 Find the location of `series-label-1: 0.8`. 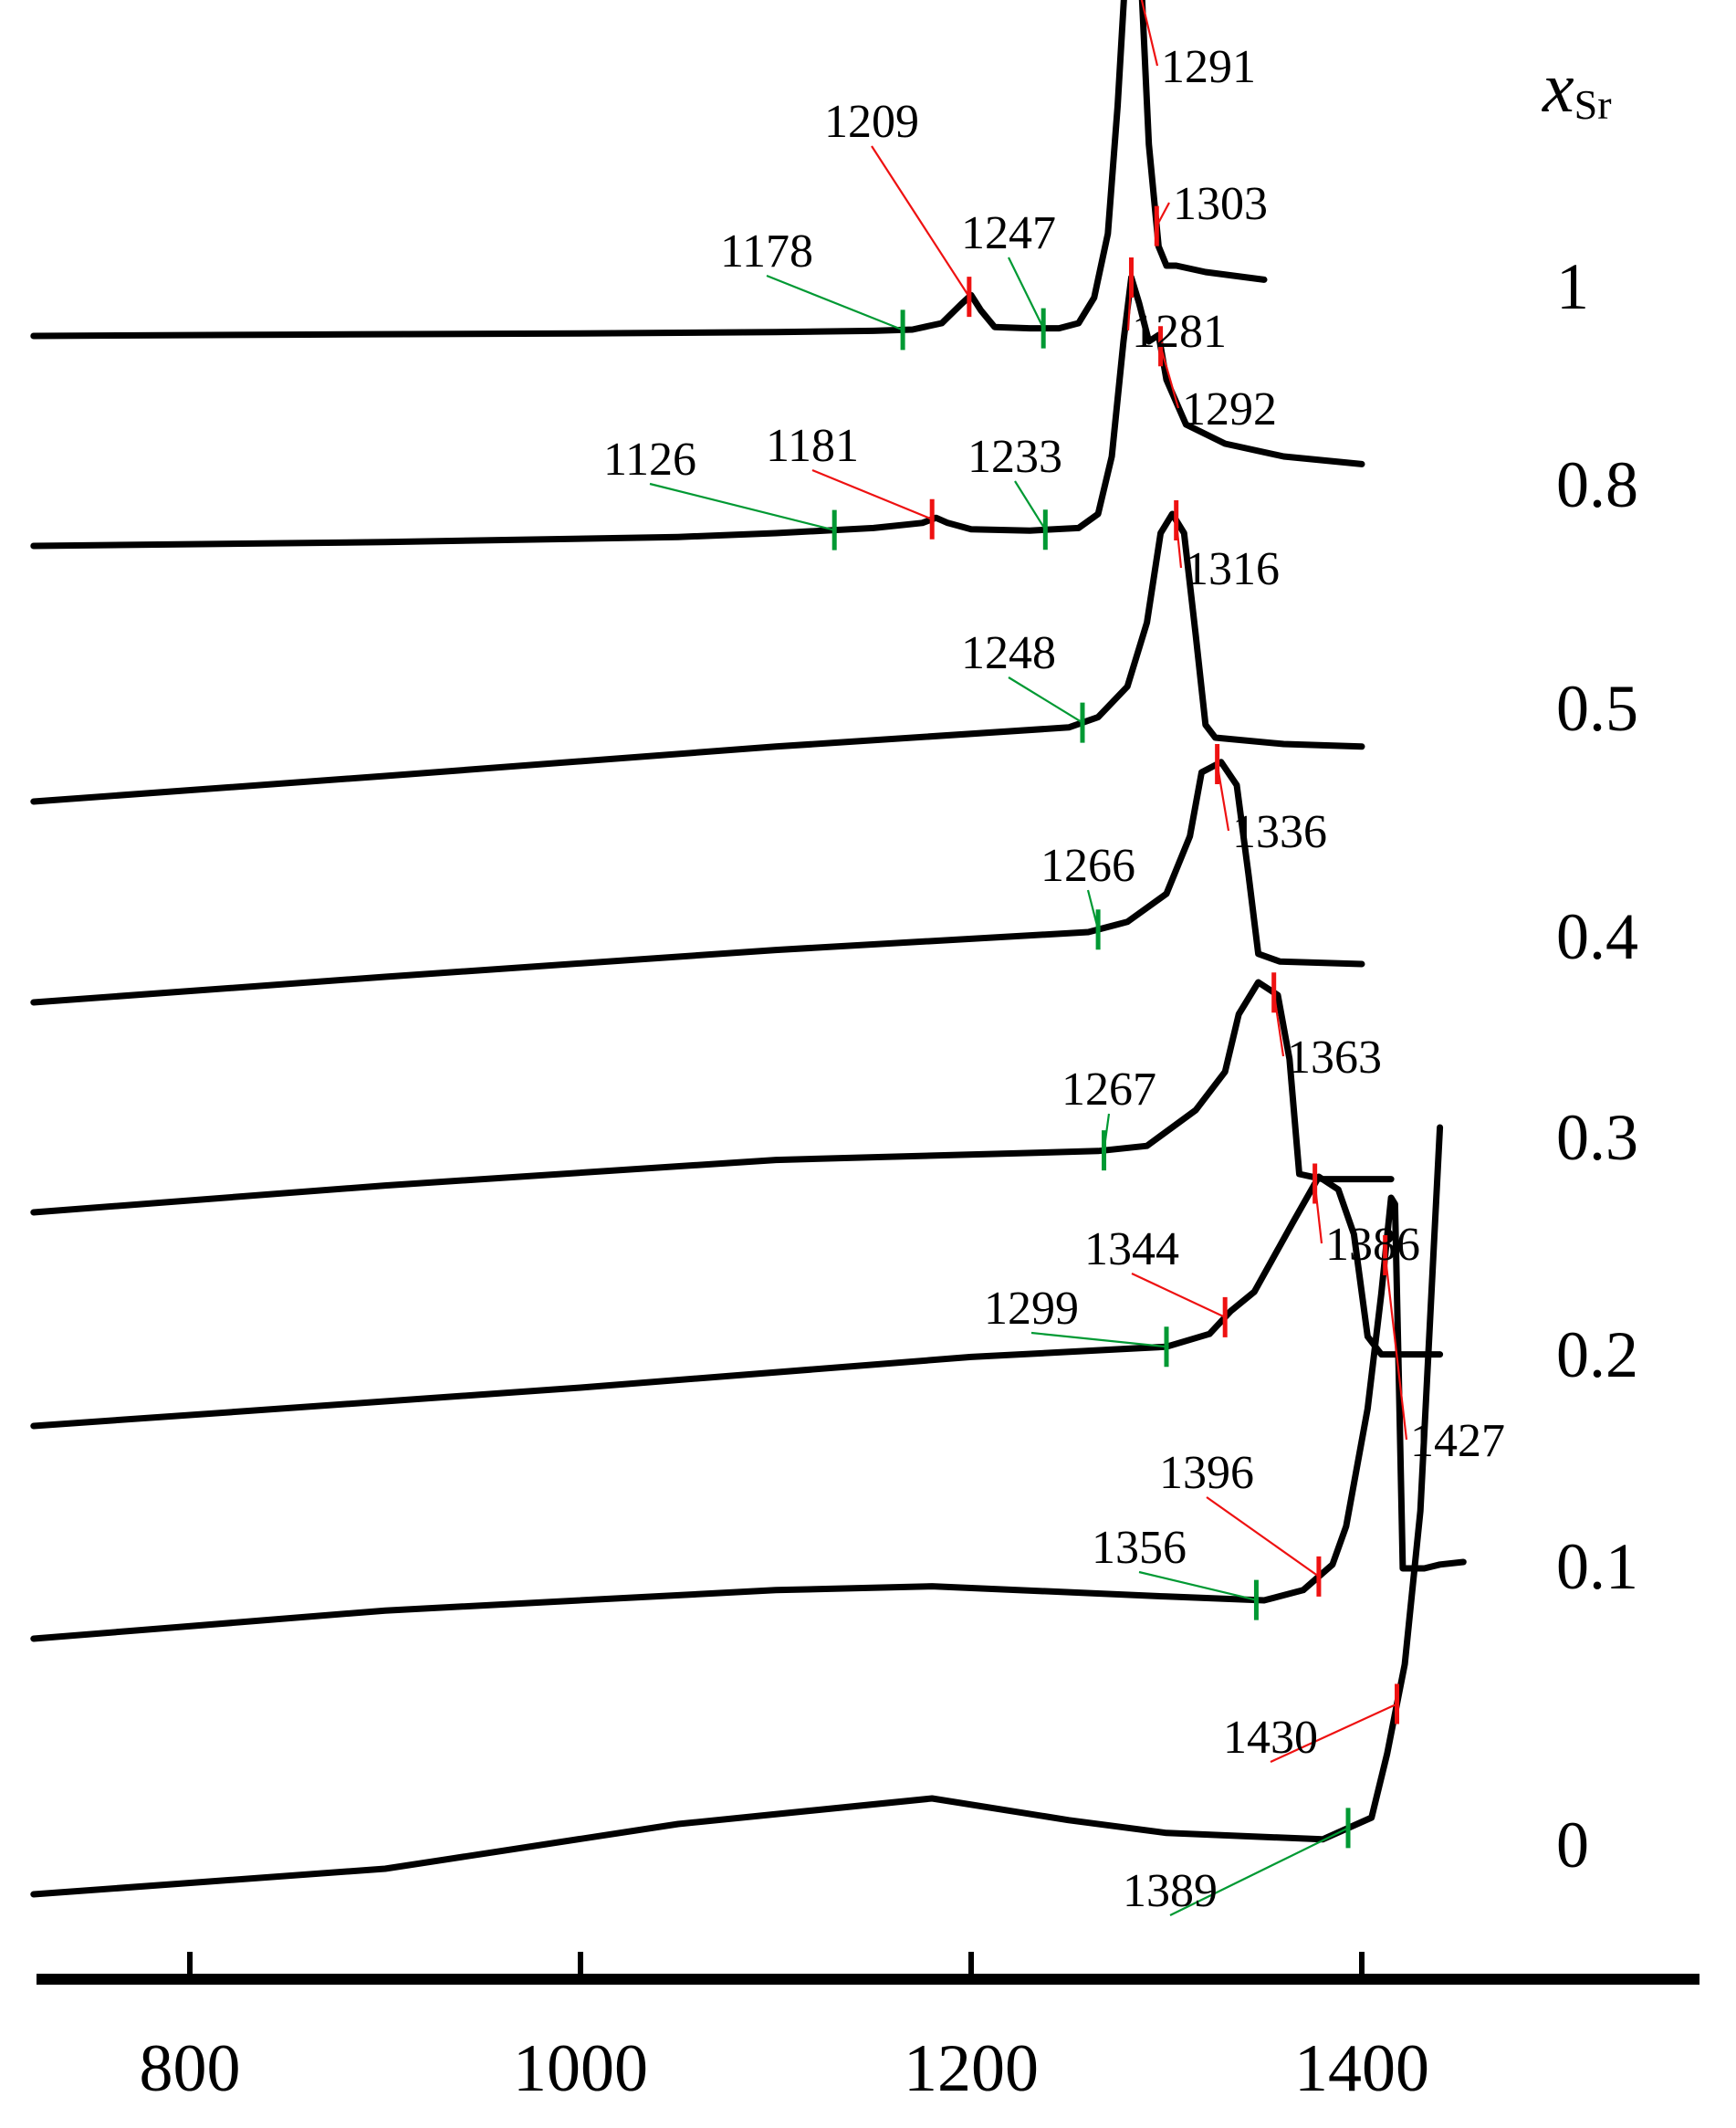

series-label-1: 0.8 is located at coordinates (1597, 484).